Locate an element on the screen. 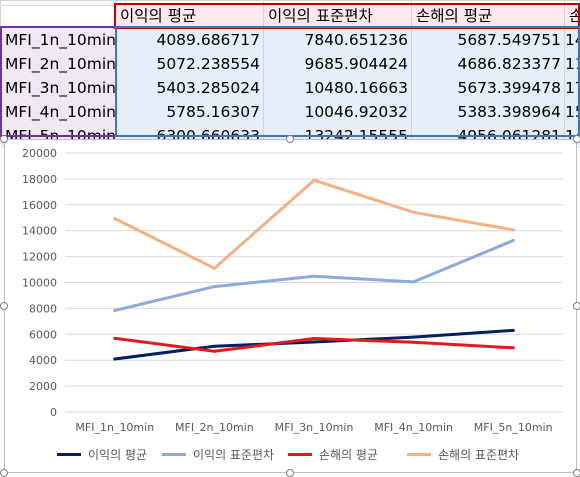 Image resolution: width=580 pixels, height=477 pixels. value-cell: 5072.238554 is located at coordinates (189, 64).